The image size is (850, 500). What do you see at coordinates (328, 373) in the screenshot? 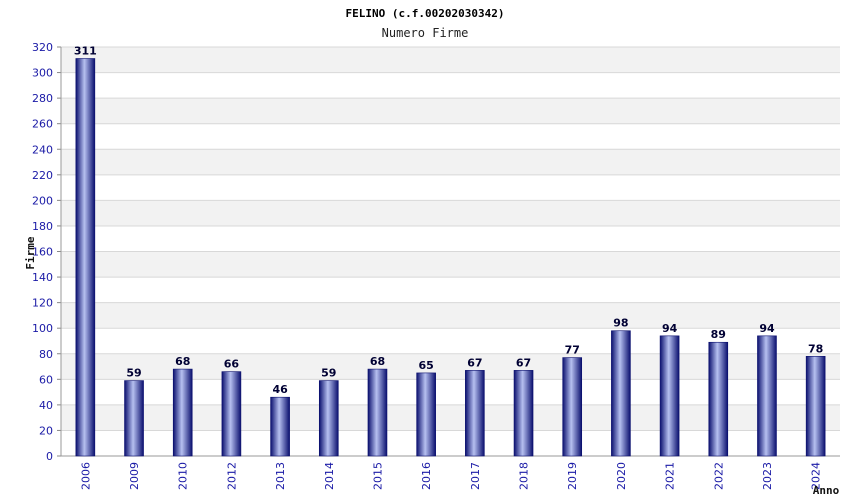
I see `value-label-2014: 59` at bounding box center [328, 373].